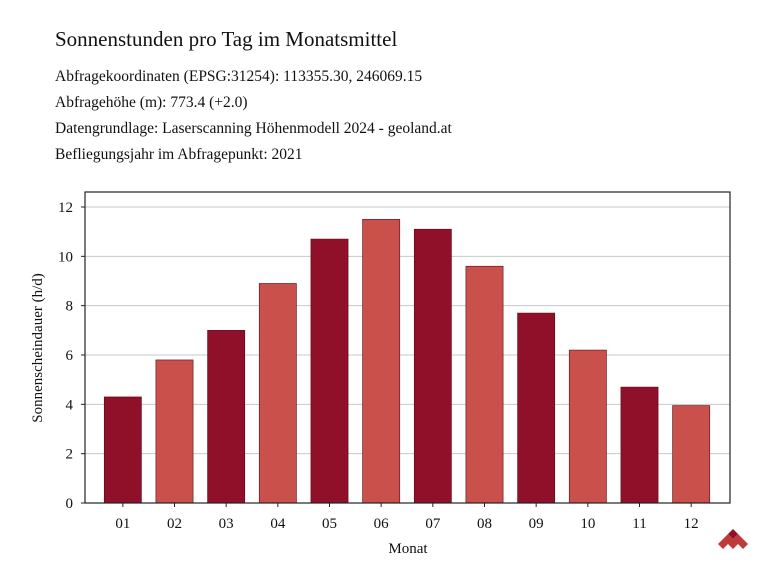 The image size is (767, 576). Describe the element at coordinates (484, 524) in the screenshot. I see `x-tick-label: 08` at that location.